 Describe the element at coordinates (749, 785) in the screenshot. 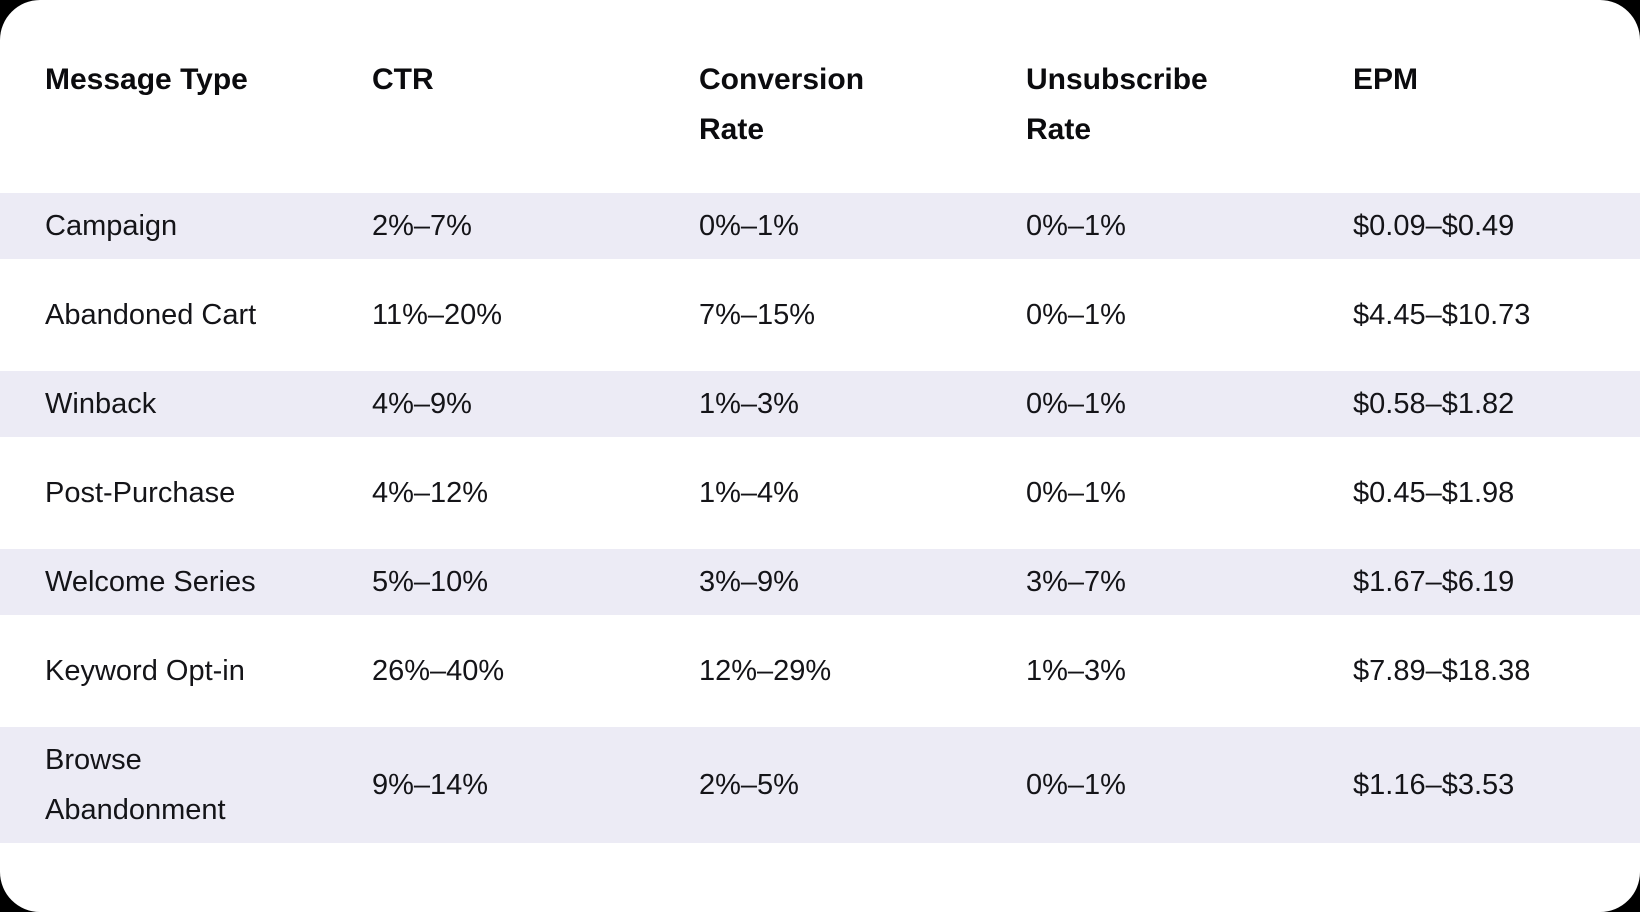

I see `cell-conversion-rate: 2%–5%` at that location.